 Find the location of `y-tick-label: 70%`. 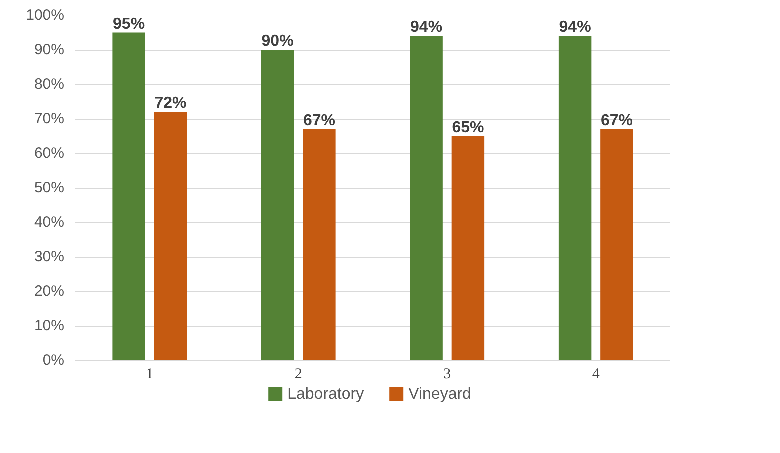

y-tick-label: 70% is located at coordinates (49, 119).